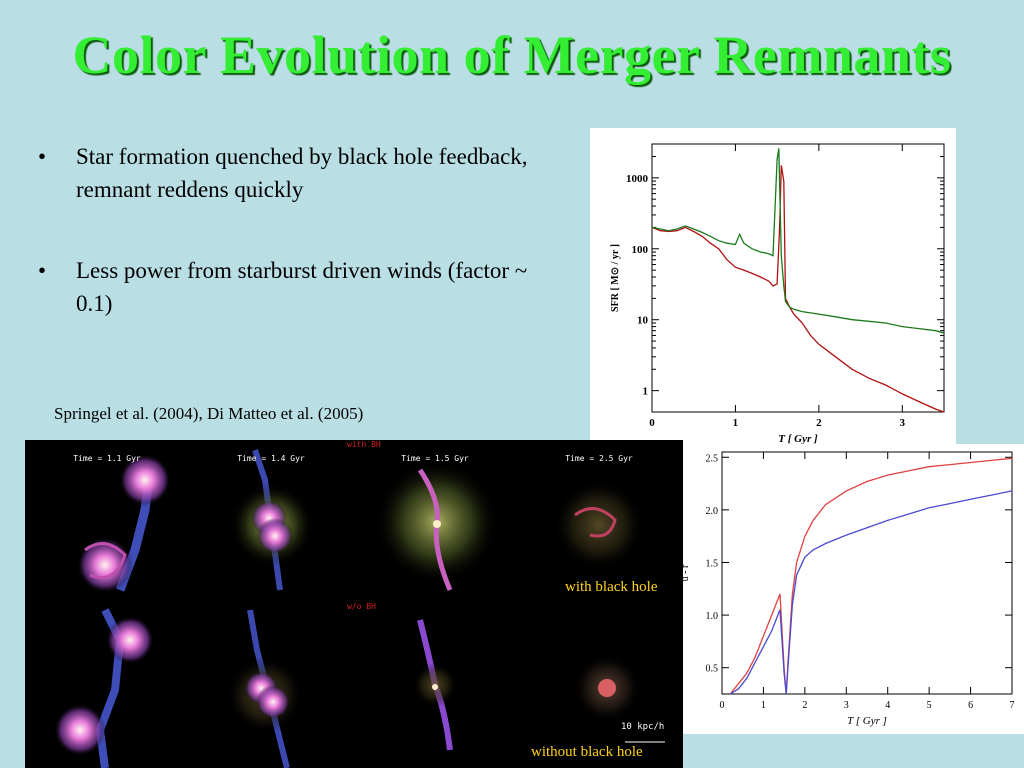 Image resolution: width=1024 pixels, height=768 pixels. What do you see at coordinates (512, 55) in the screenshot?
I see `slide-title: Color Evolution of Merger Remnants` at bounding box center [512, 55].